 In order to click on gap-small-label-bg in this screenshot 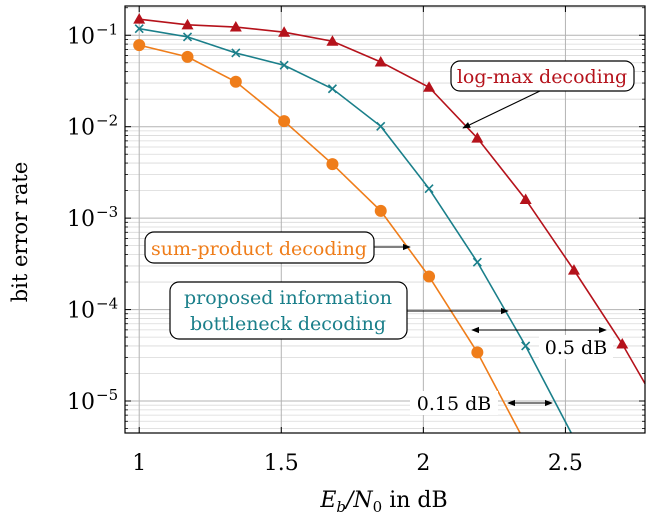, I will do `click(454, 403)`.